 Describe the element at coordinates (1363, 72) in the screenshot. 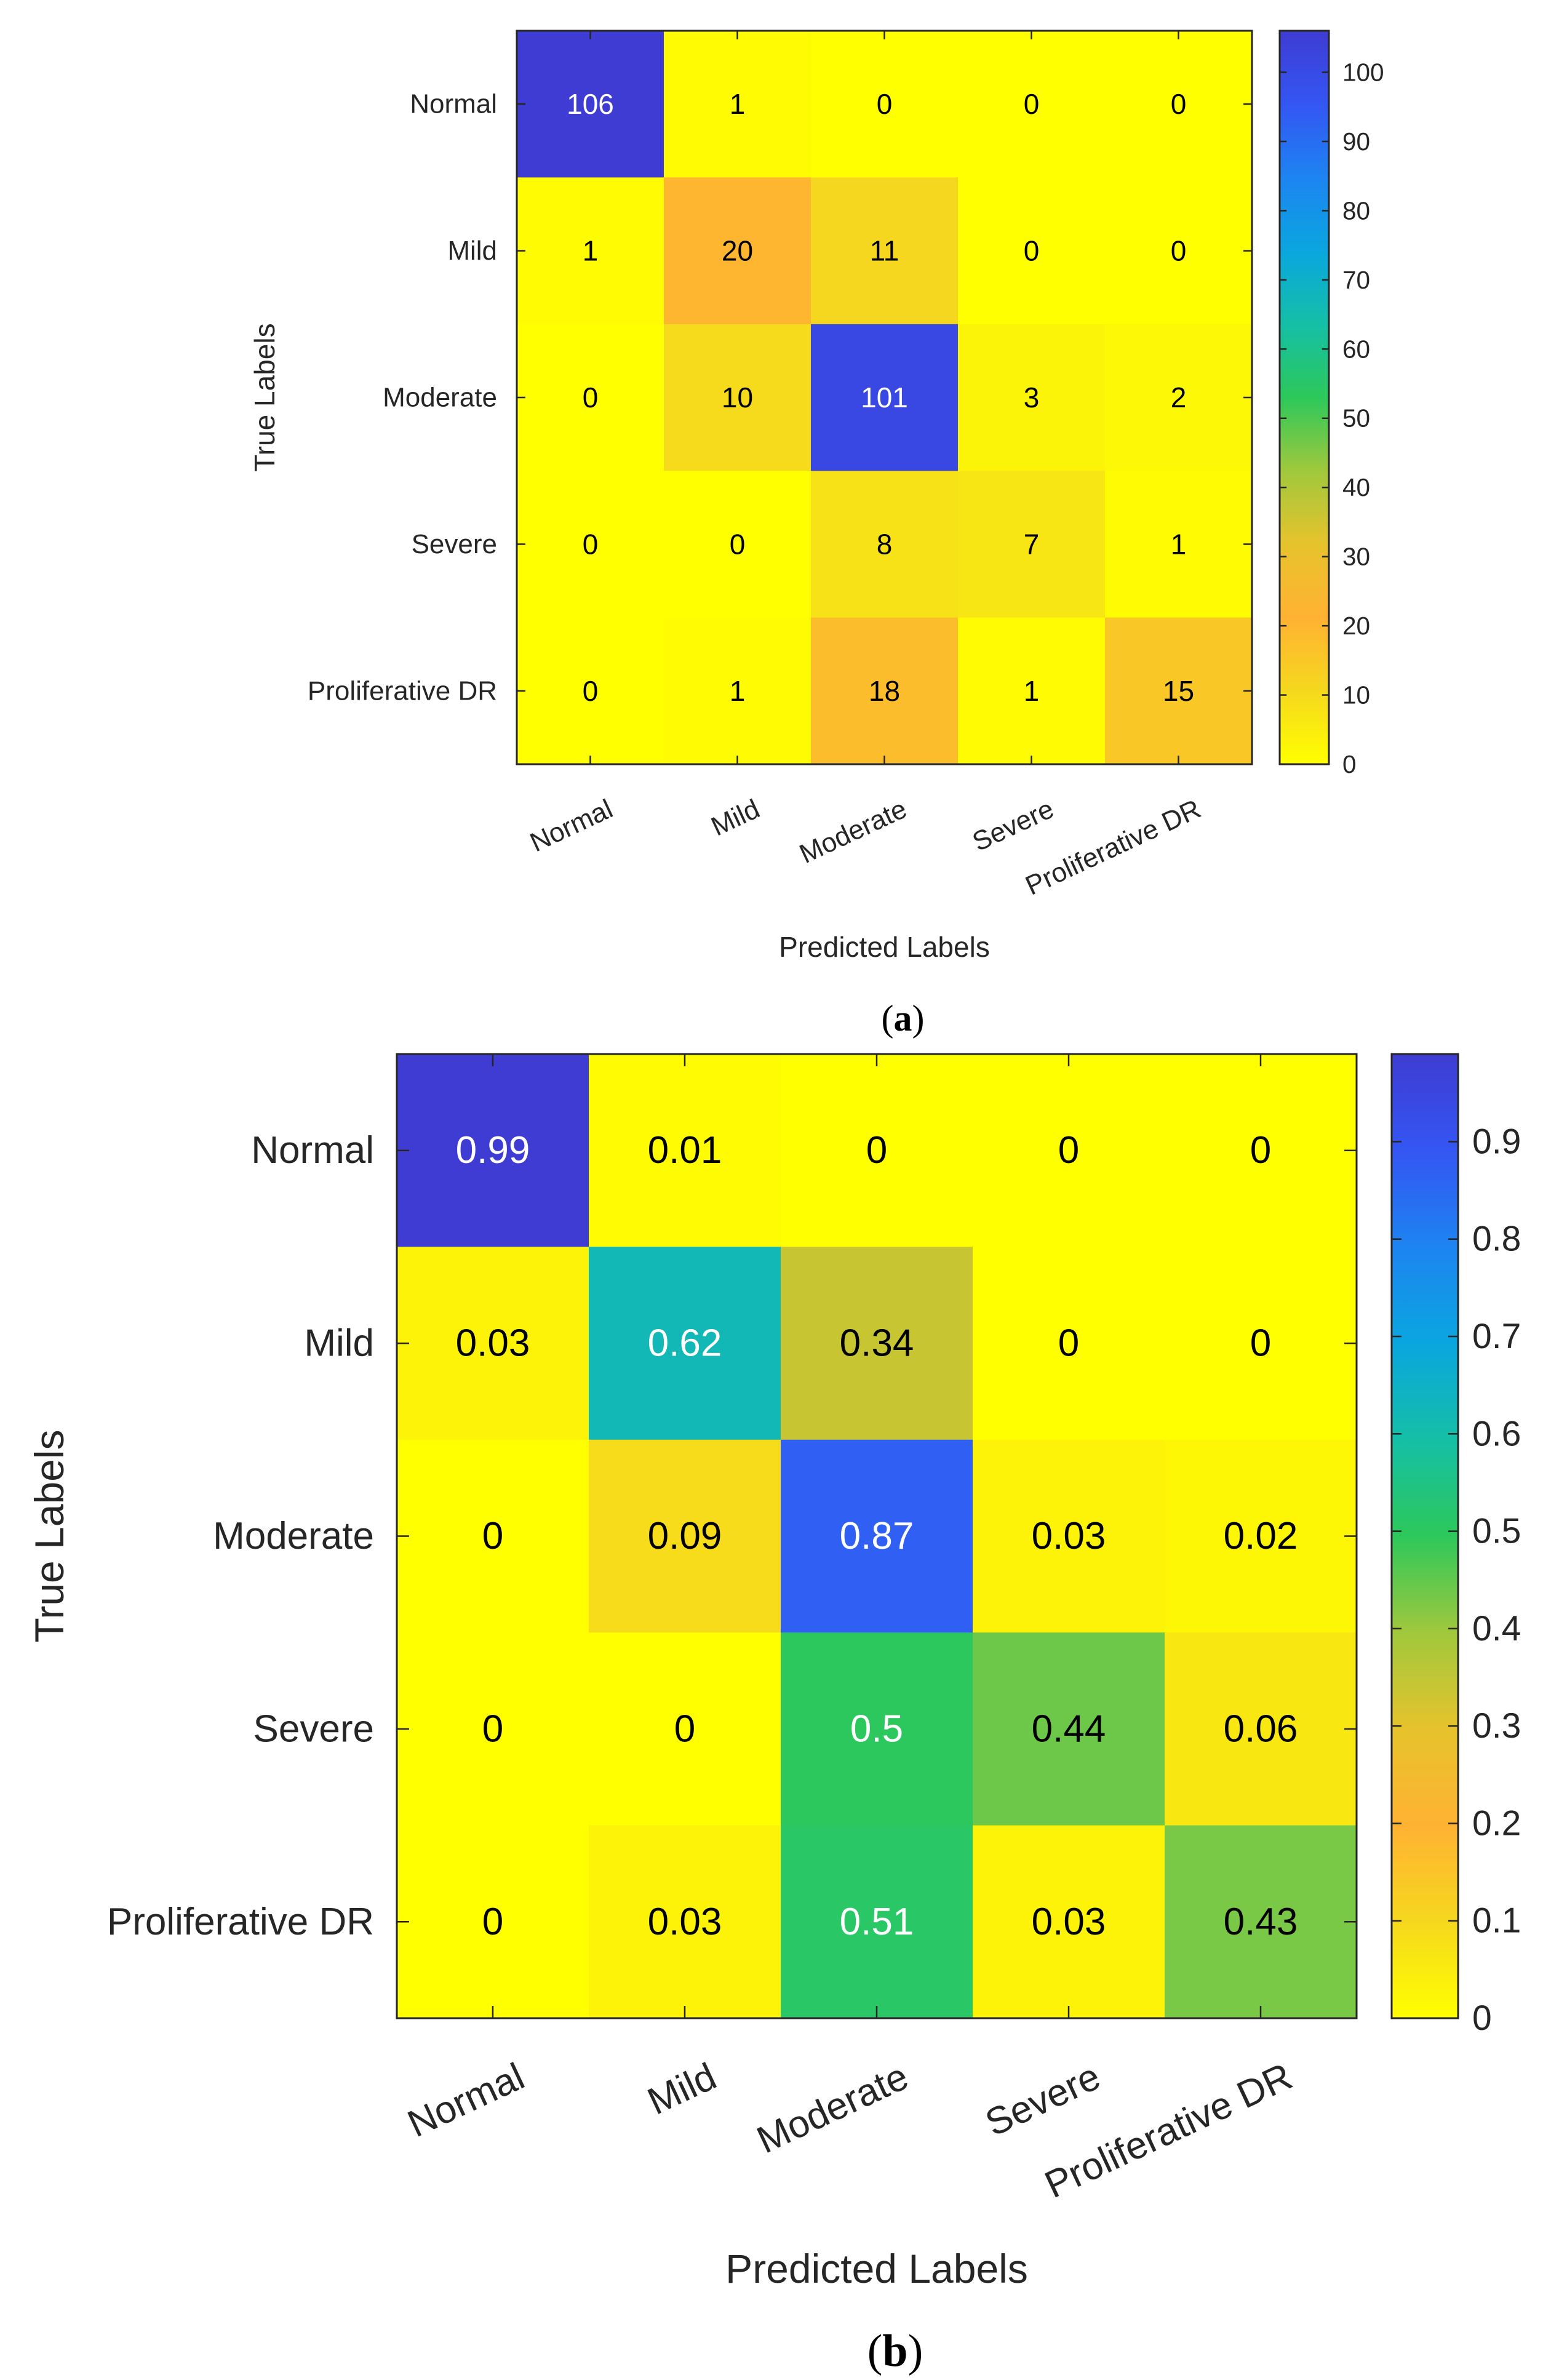

I see `colorbar-tick-label: 100` at that location.